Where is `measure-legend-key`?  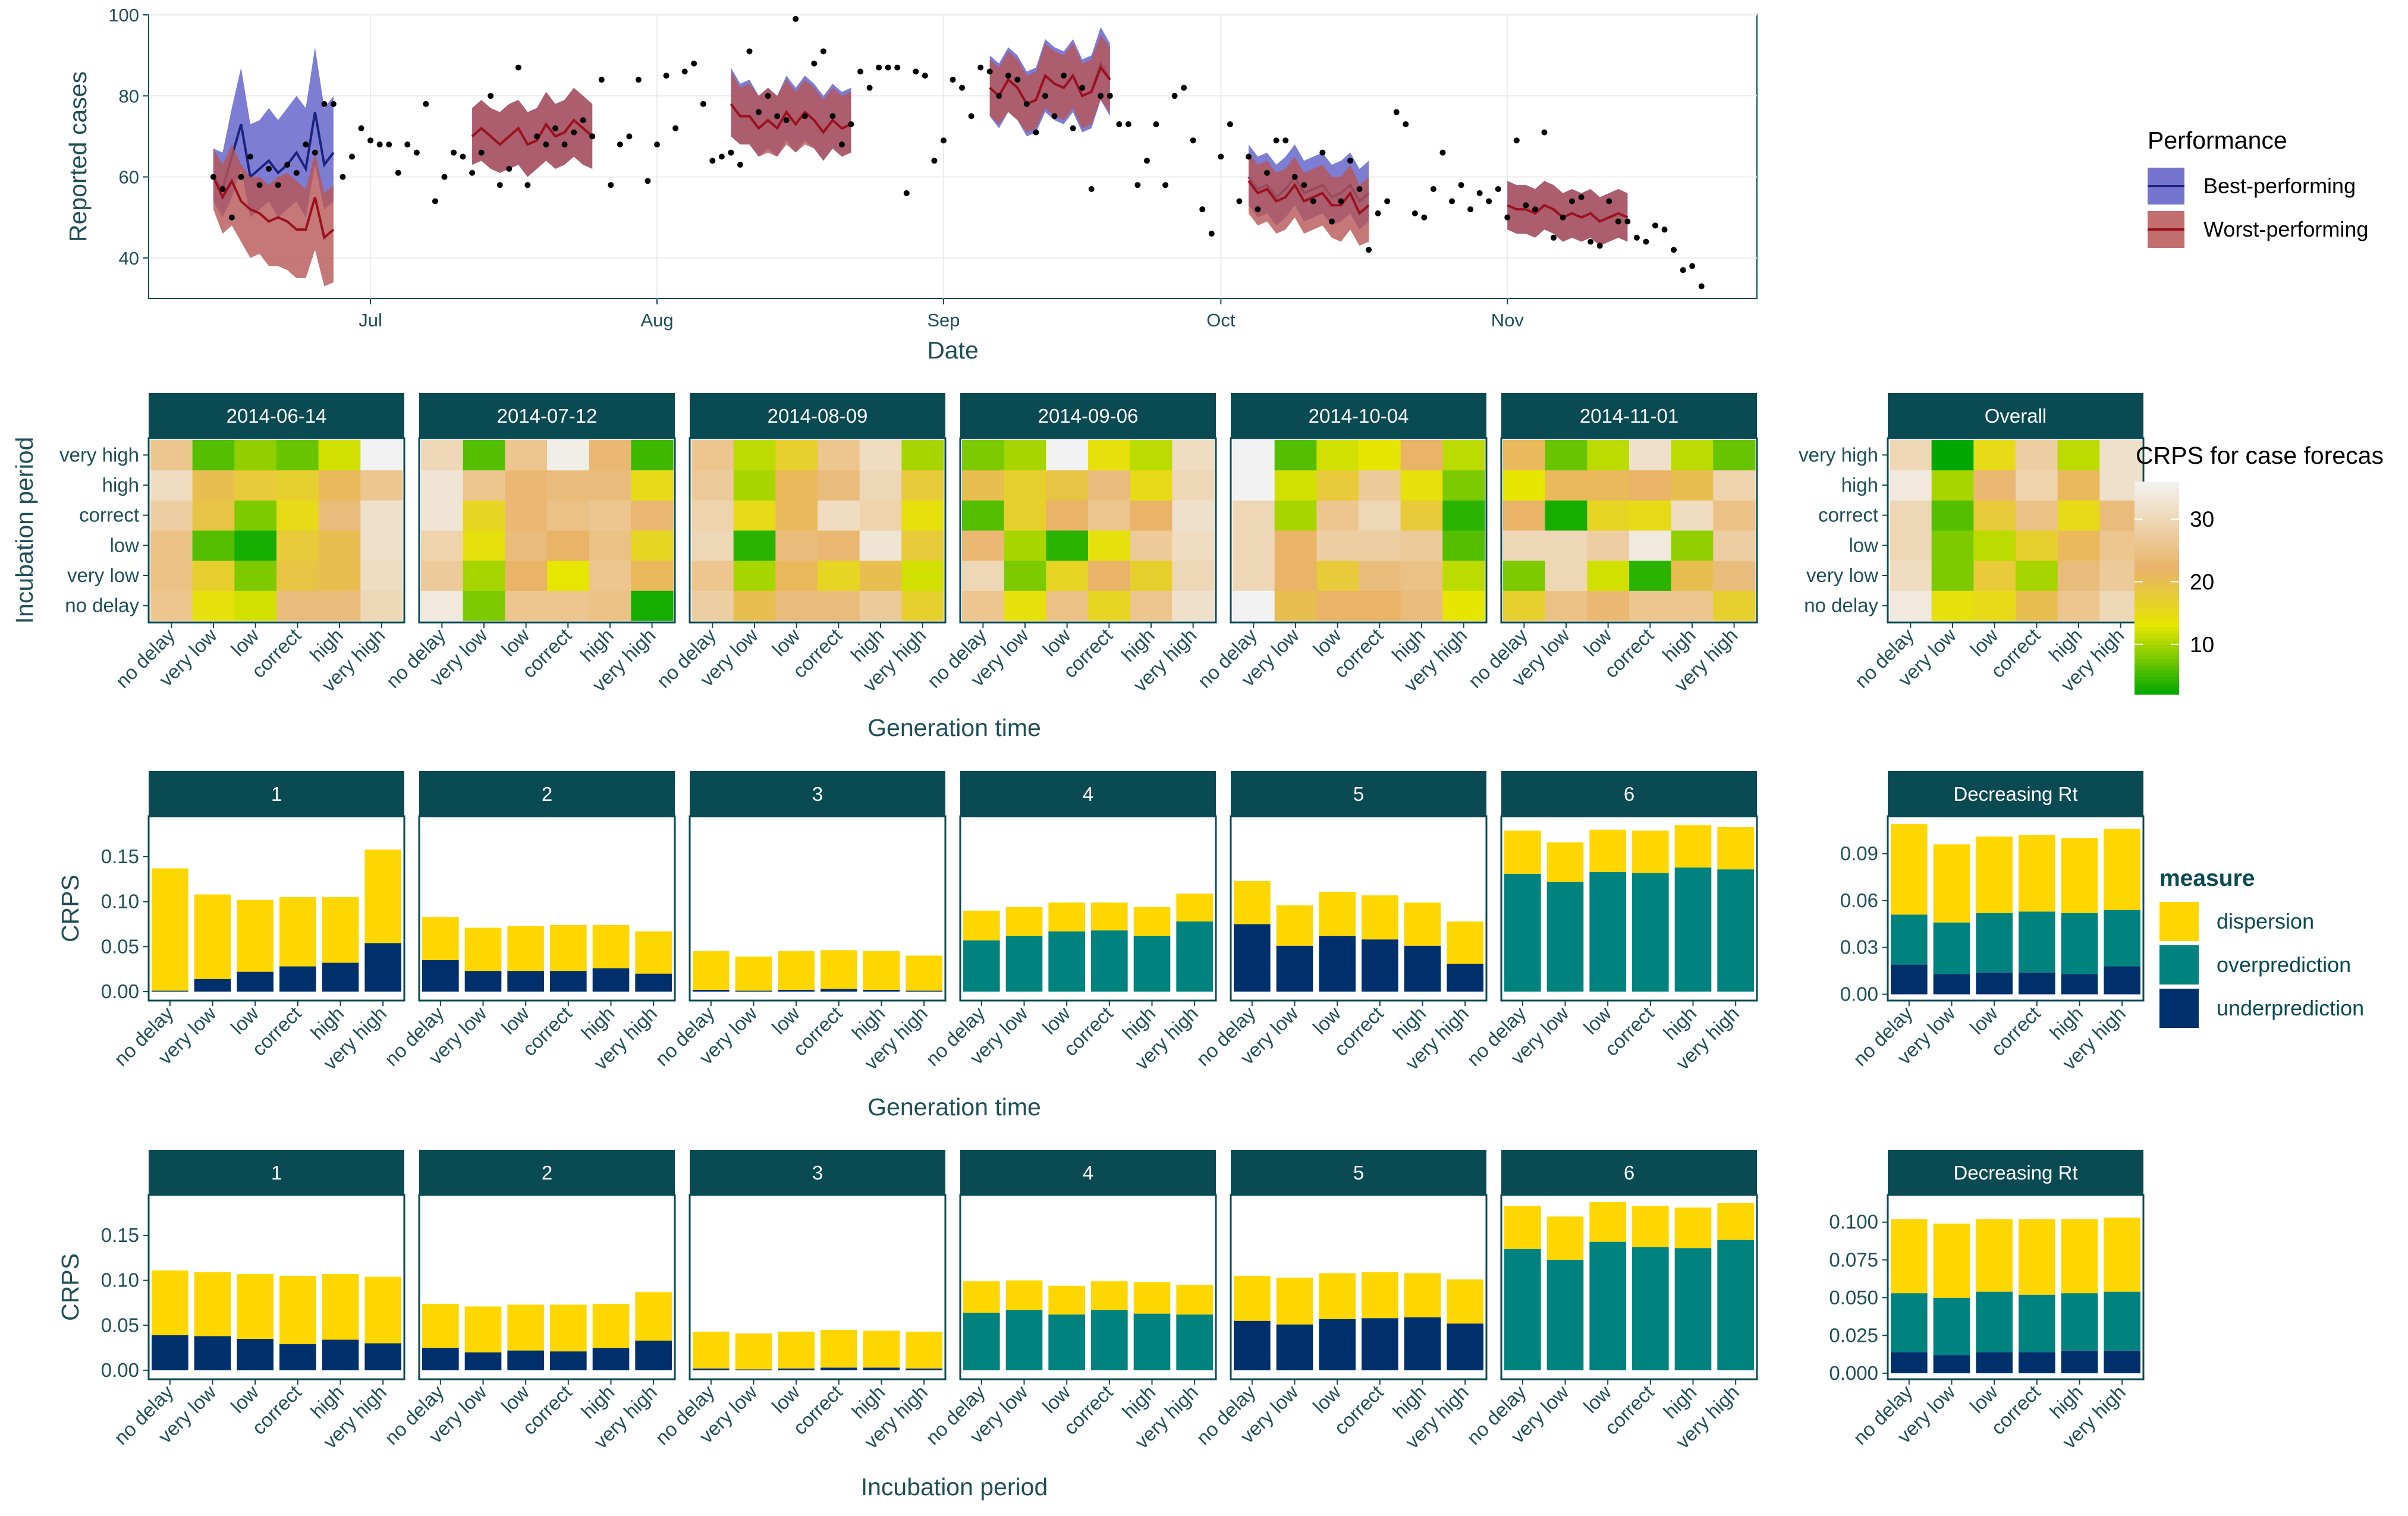
measure-legend-key is located at coordinates (2179, 965).